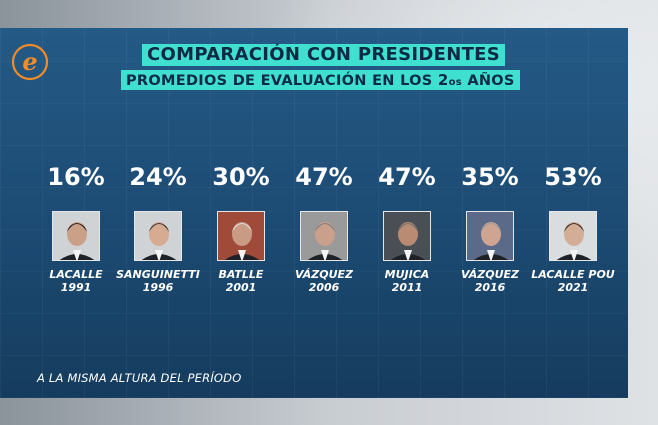  What do you see at coordinates (158, 177) in the screenshot?
I see `value-label: 24%` at bounding box center [158, 177].